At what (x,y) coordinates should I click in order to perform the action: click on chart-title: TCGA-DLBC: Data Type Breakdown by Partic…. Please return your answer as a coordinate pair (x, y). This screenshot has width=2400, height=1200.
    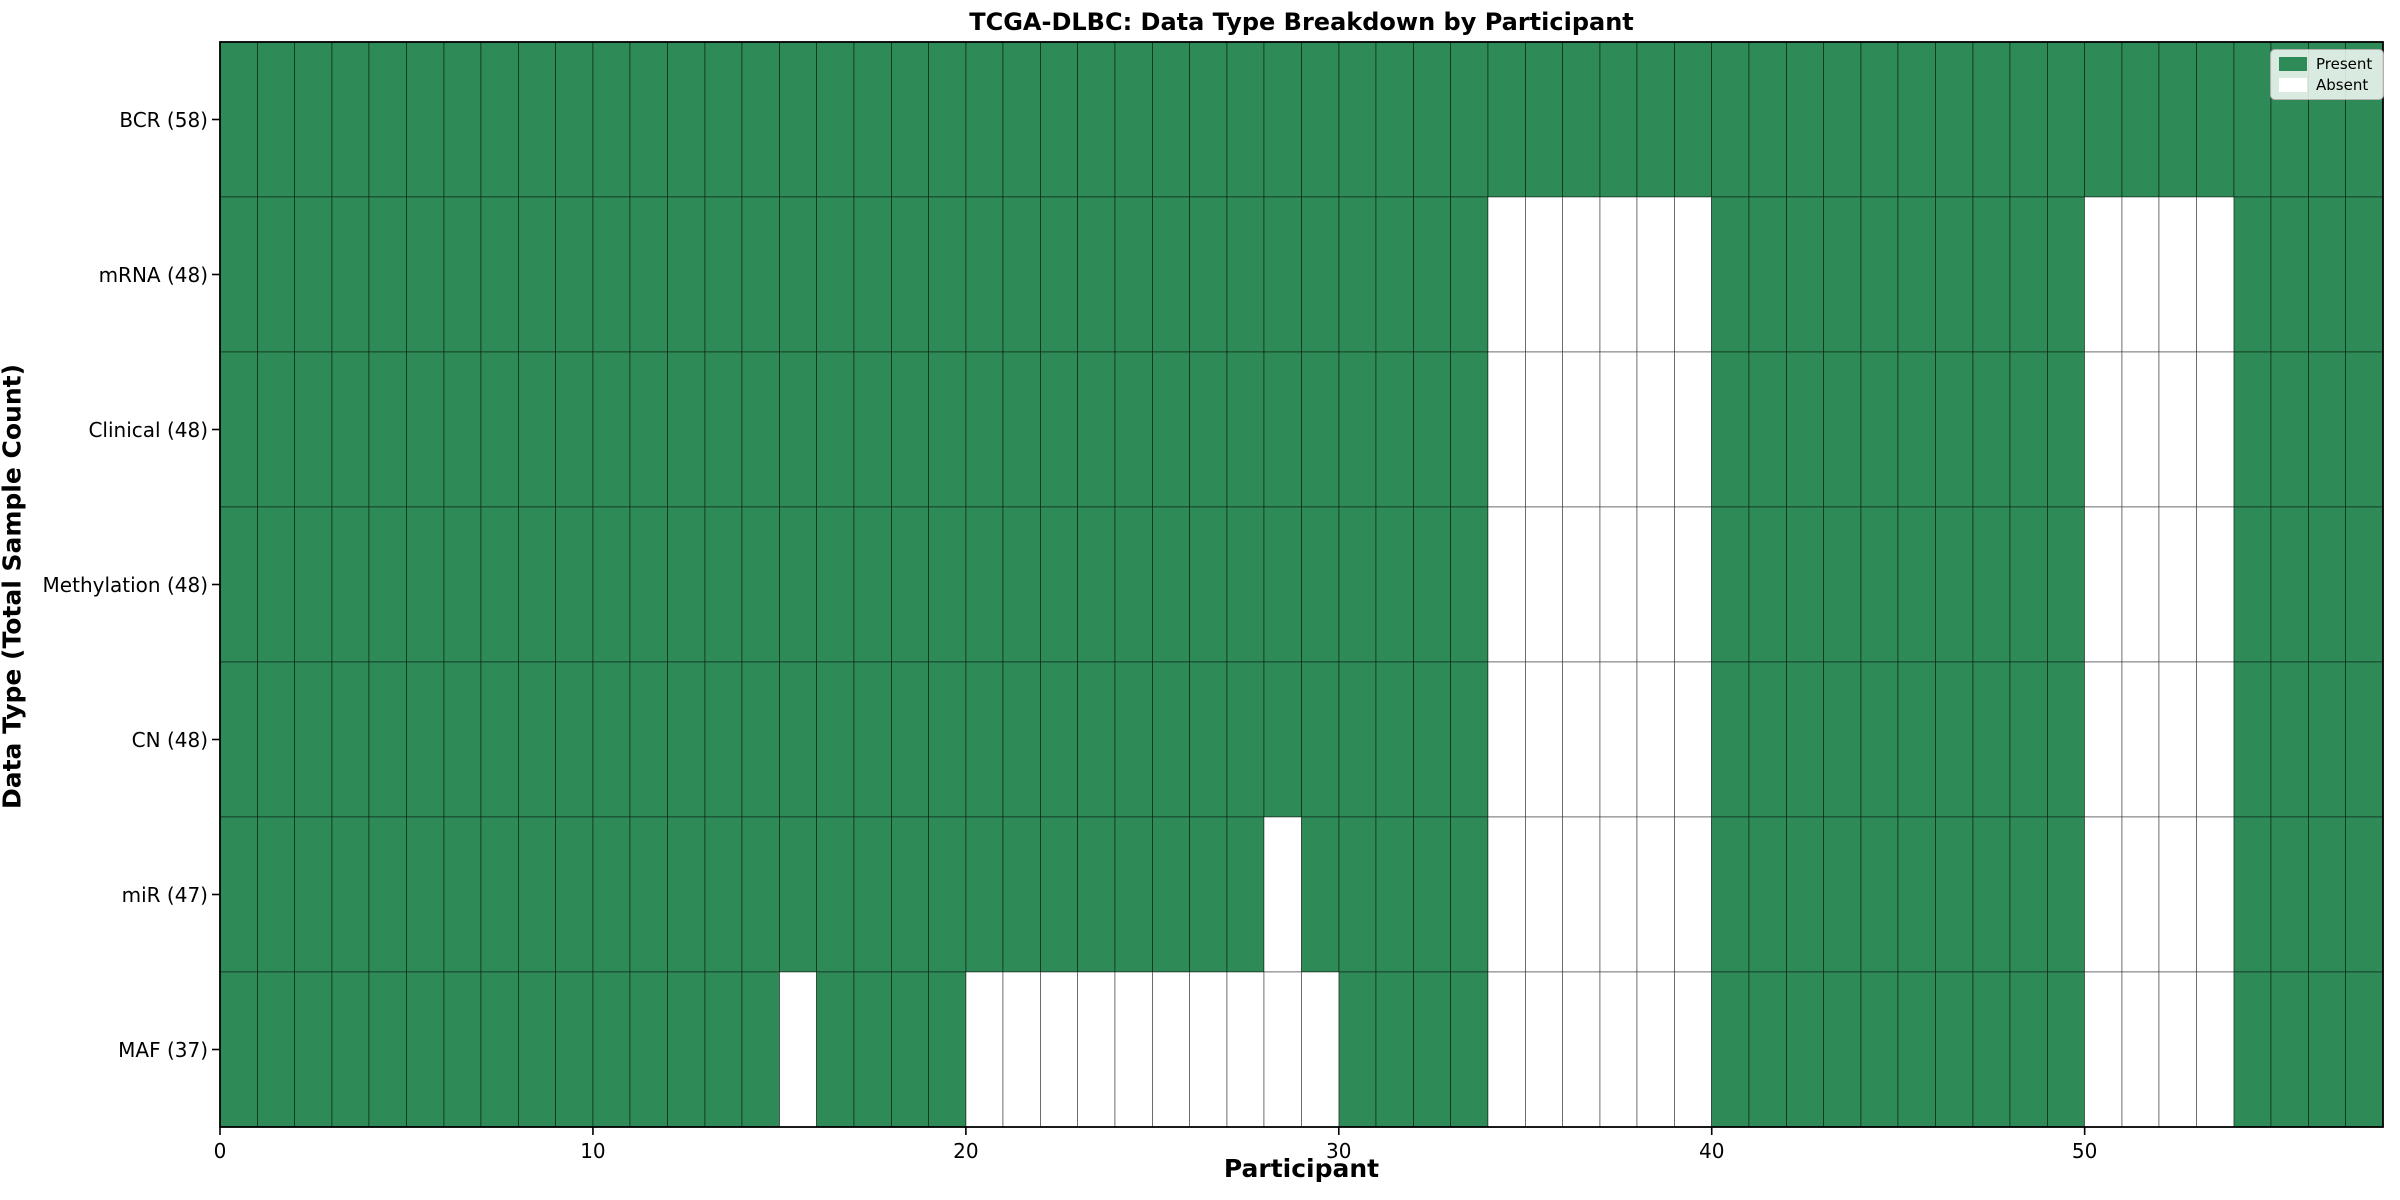
    Looking at the image, I should click on (1301, 22).